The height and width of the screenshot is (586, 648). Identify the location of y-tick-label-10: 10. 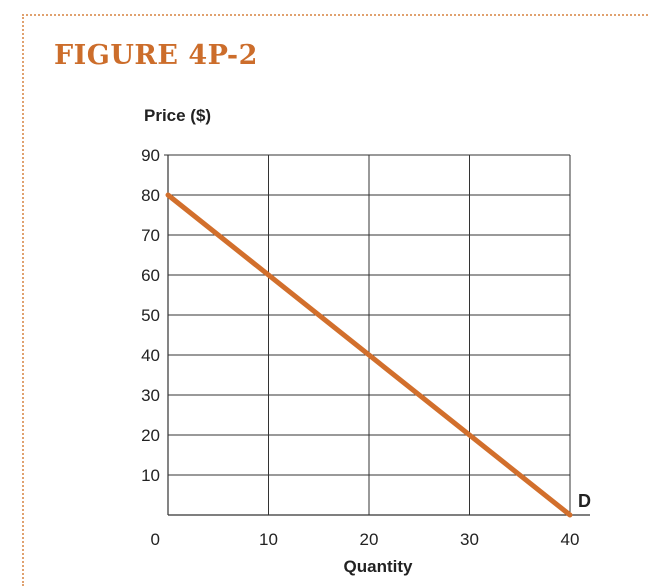
(150, 475).